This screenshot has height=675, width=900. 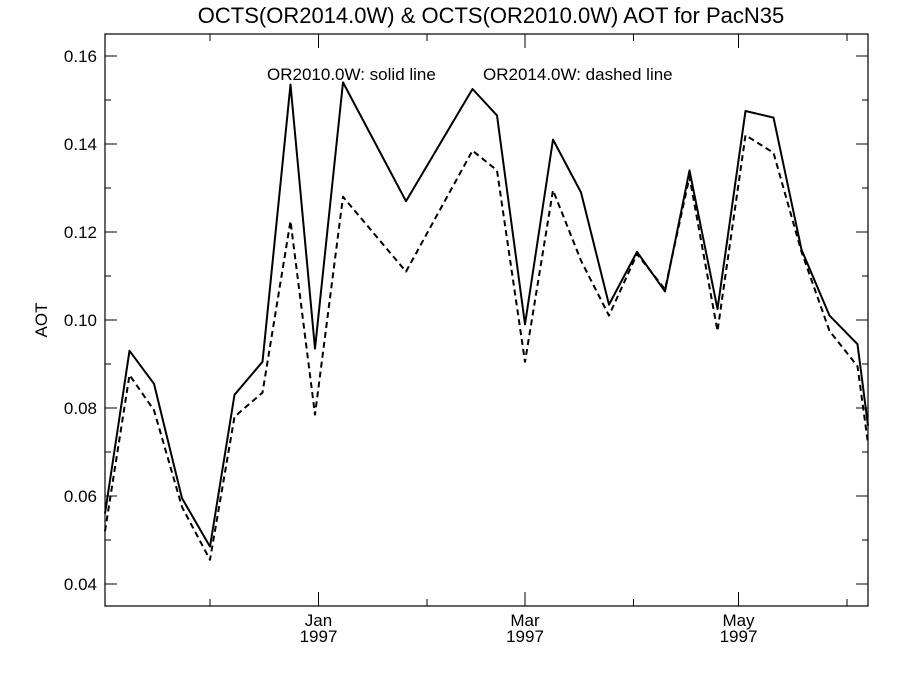 I want to click on y-tick-label: 0.12, so click(x=80, y=232).